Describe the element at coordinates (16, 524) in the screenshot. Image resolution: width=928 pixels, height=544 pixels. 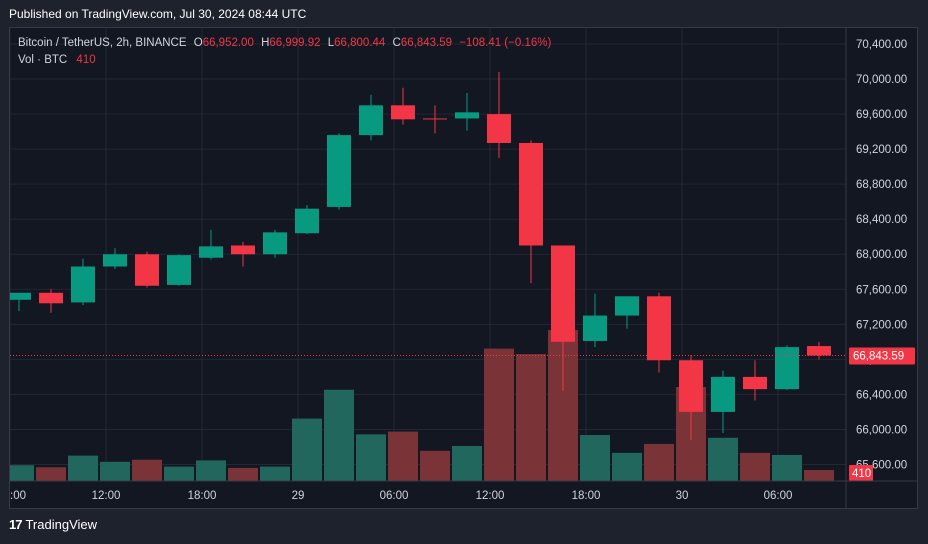
I see `tradingview-logo-icon: 17` at that location.